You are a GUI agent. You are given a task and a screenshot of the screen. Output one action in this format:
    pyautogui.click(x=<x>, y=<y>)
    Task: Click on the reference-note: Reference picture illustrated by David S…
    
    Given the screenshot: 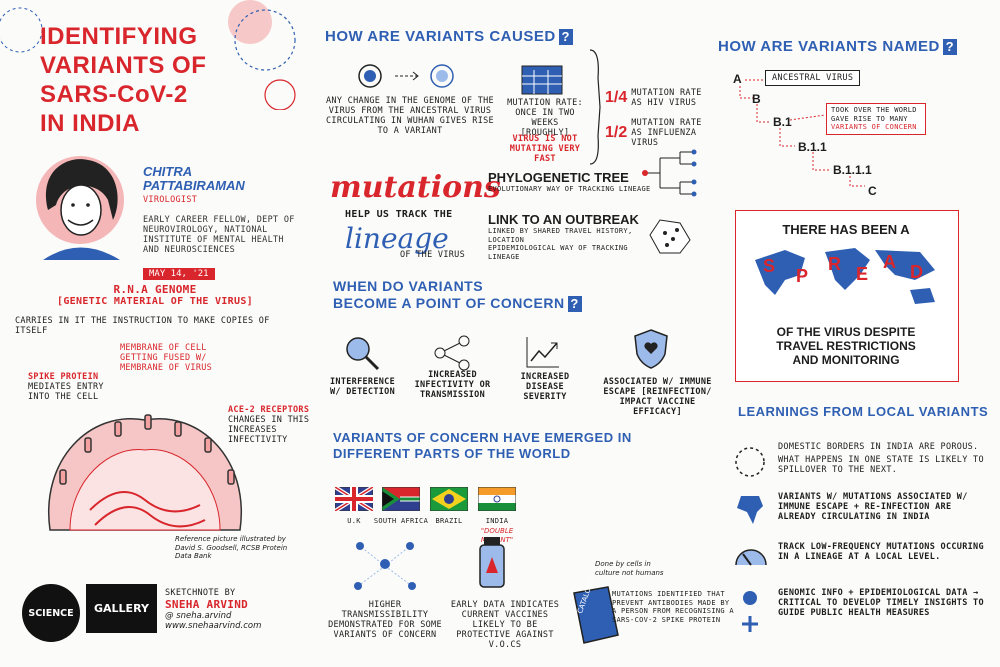 What is the action you would take?
    pyautogui.click(x=231, y=547)
    